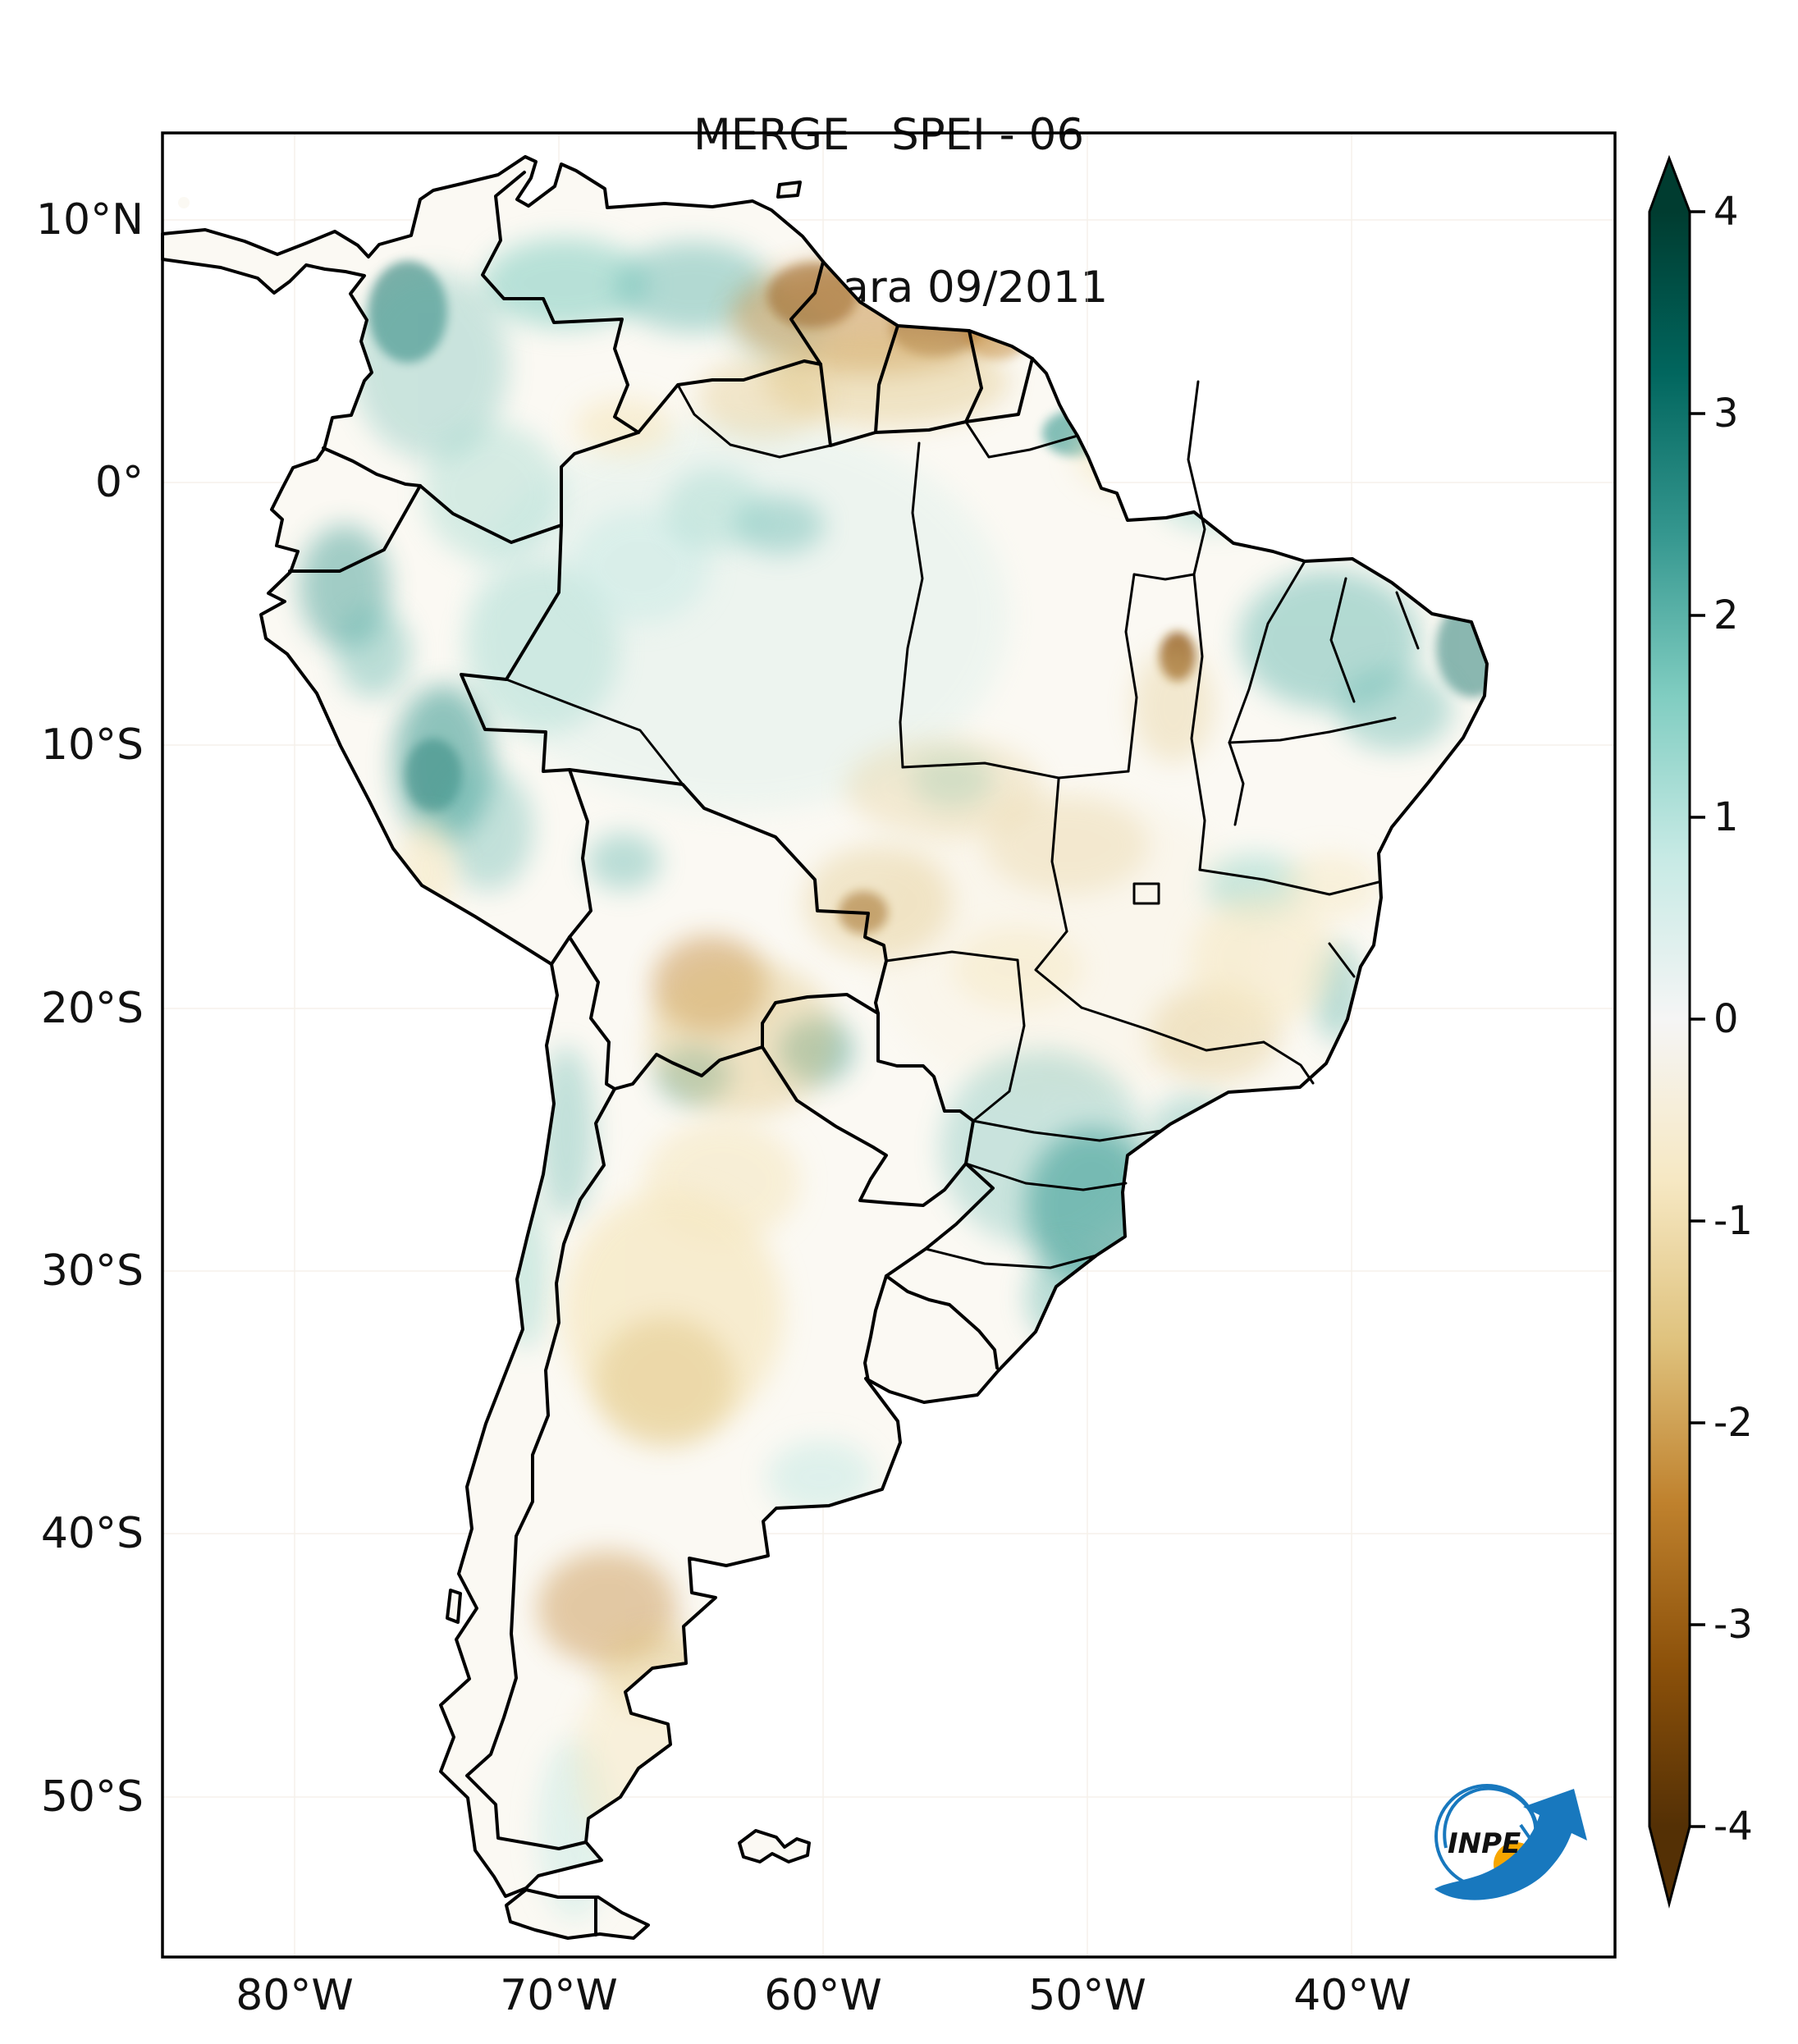 The width and height of the screenshot is (1798, 2044). I want to click on border-peru-brazil, so click(515, 648).